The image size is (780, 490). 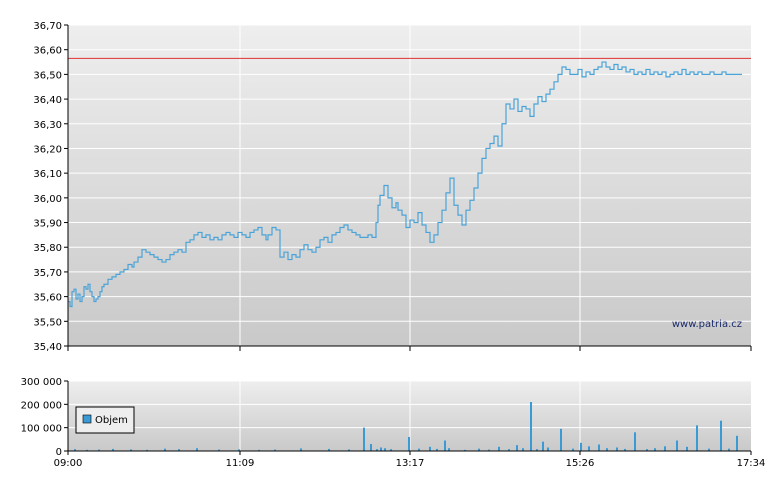 I want to click on price-y-tick-label: 36,70, so click(x=47, y=26).